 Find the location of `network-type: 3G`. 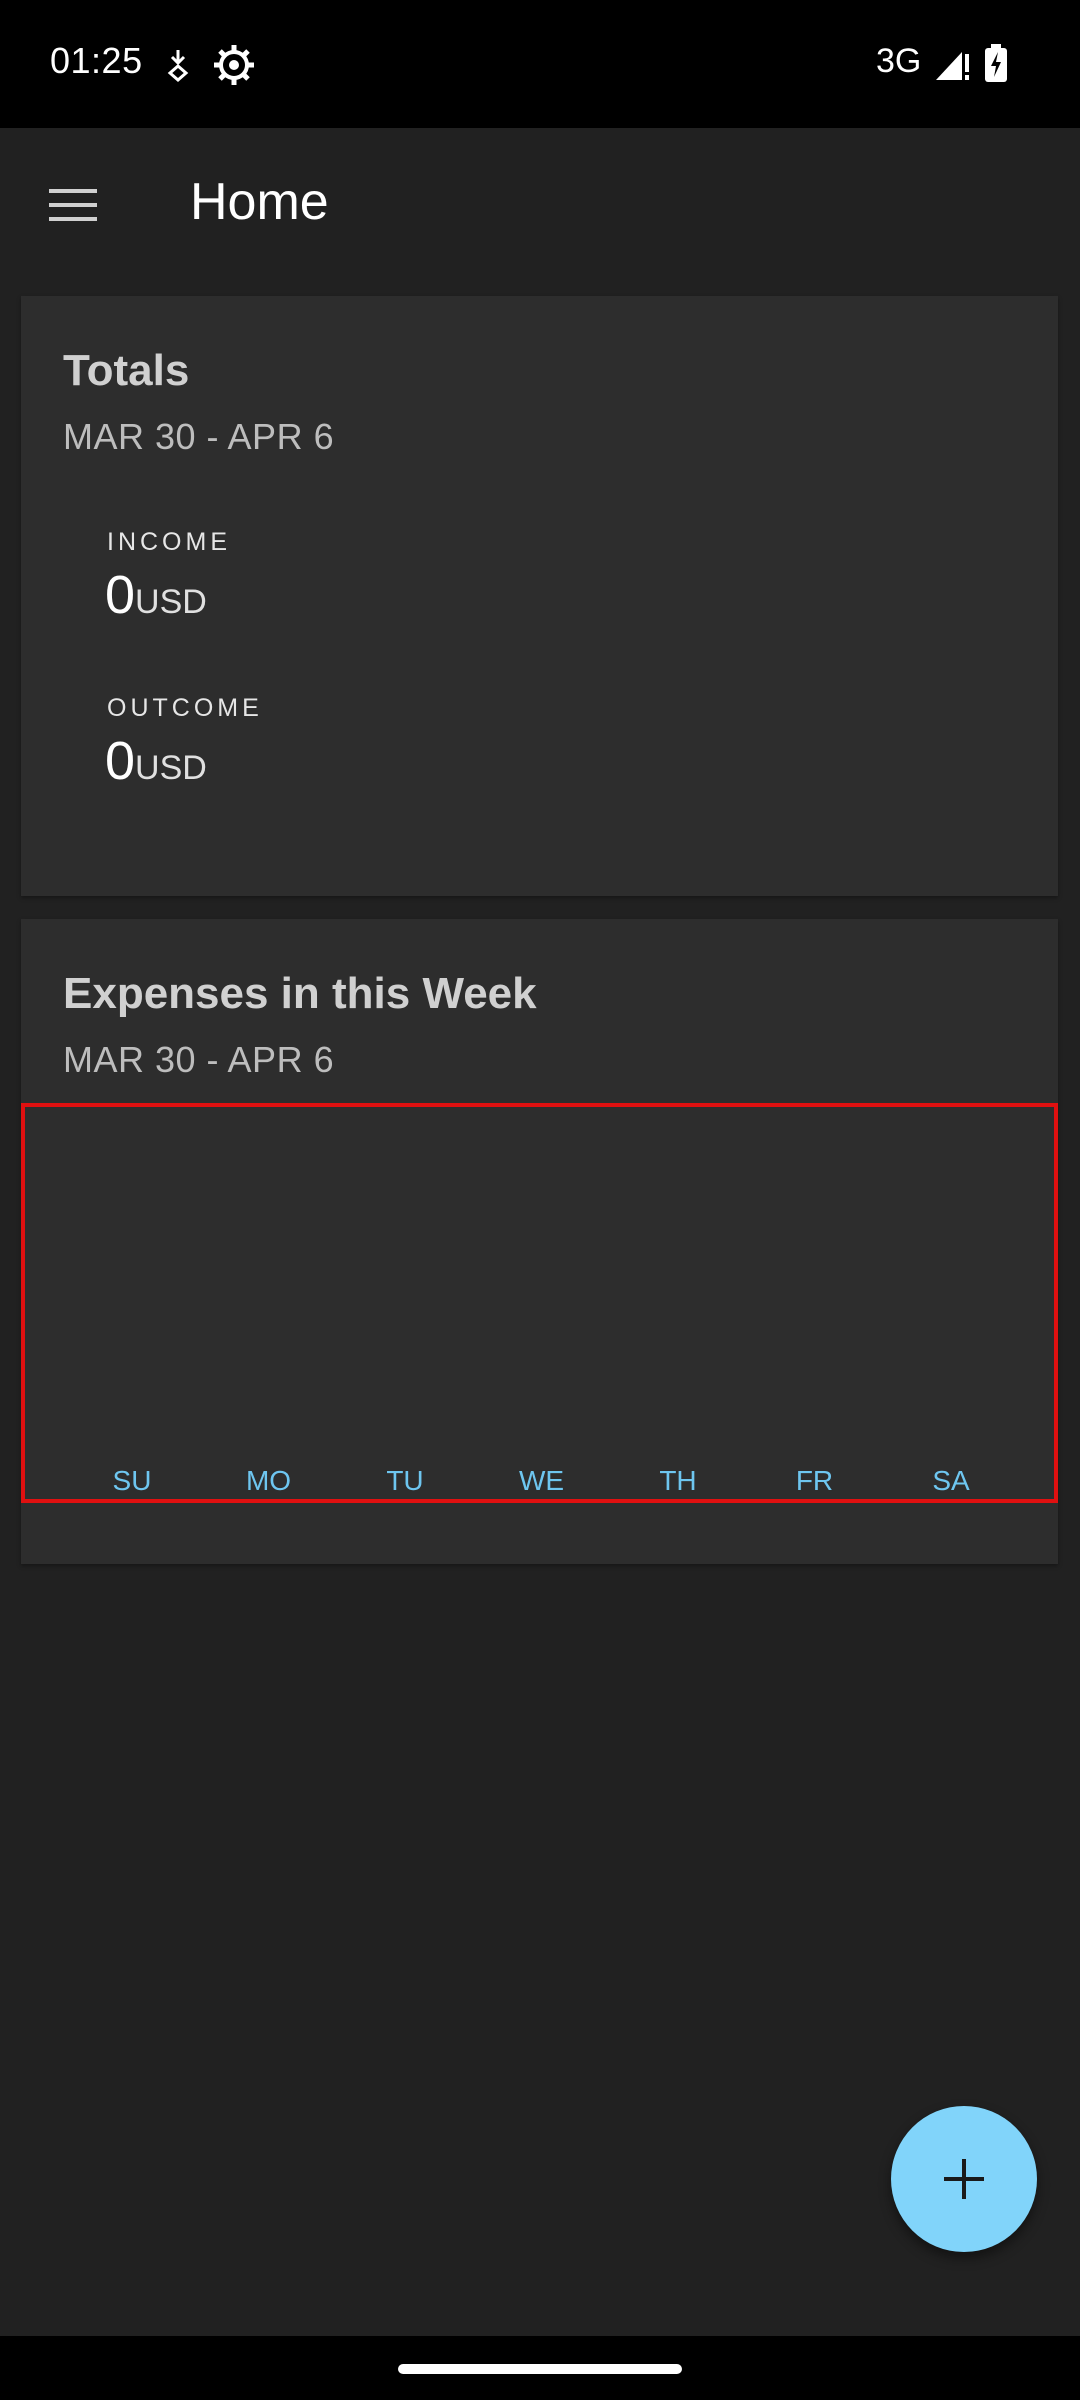

network-type: 3G is located at coordinates (899, 61).